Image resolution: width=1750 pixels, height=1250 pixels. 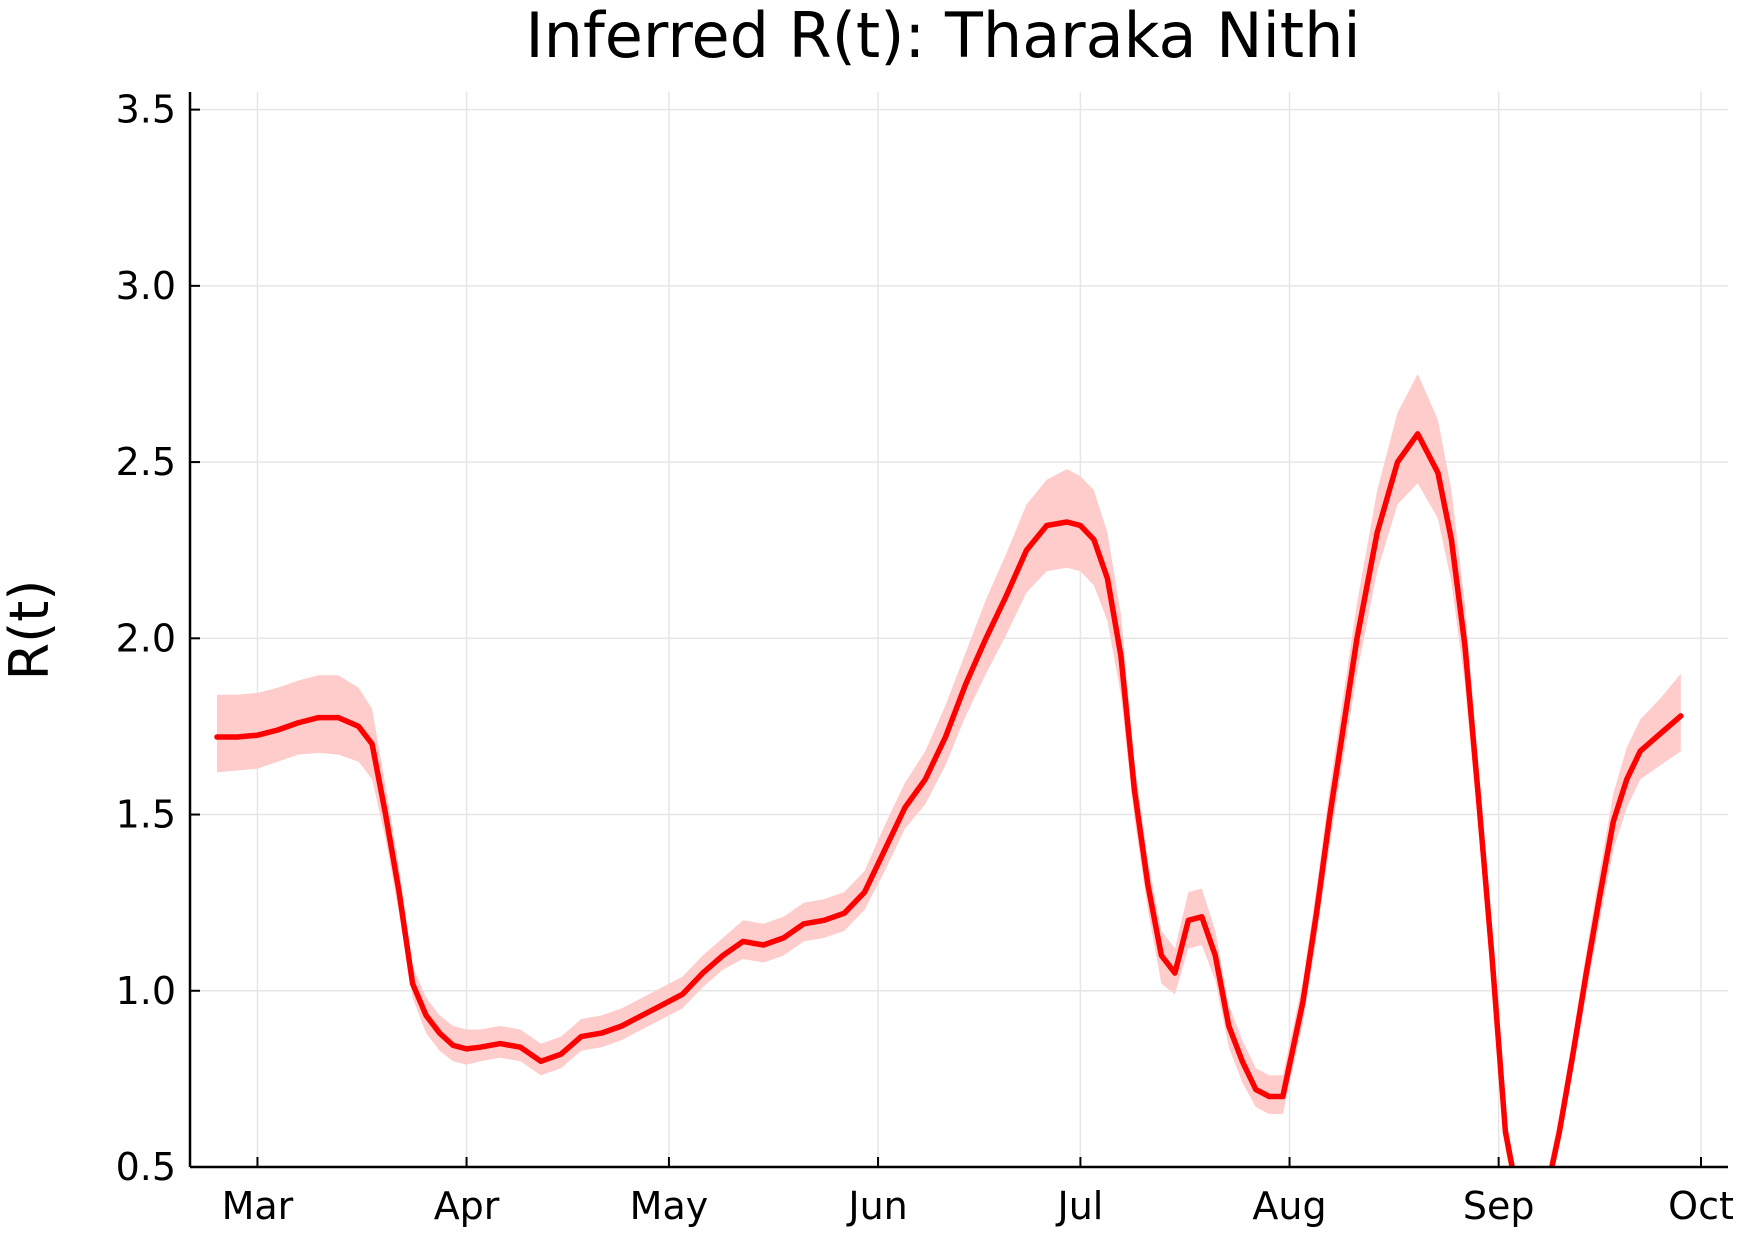 I want to click on y-tick-label: 2.0, so click(x=146, y=638).